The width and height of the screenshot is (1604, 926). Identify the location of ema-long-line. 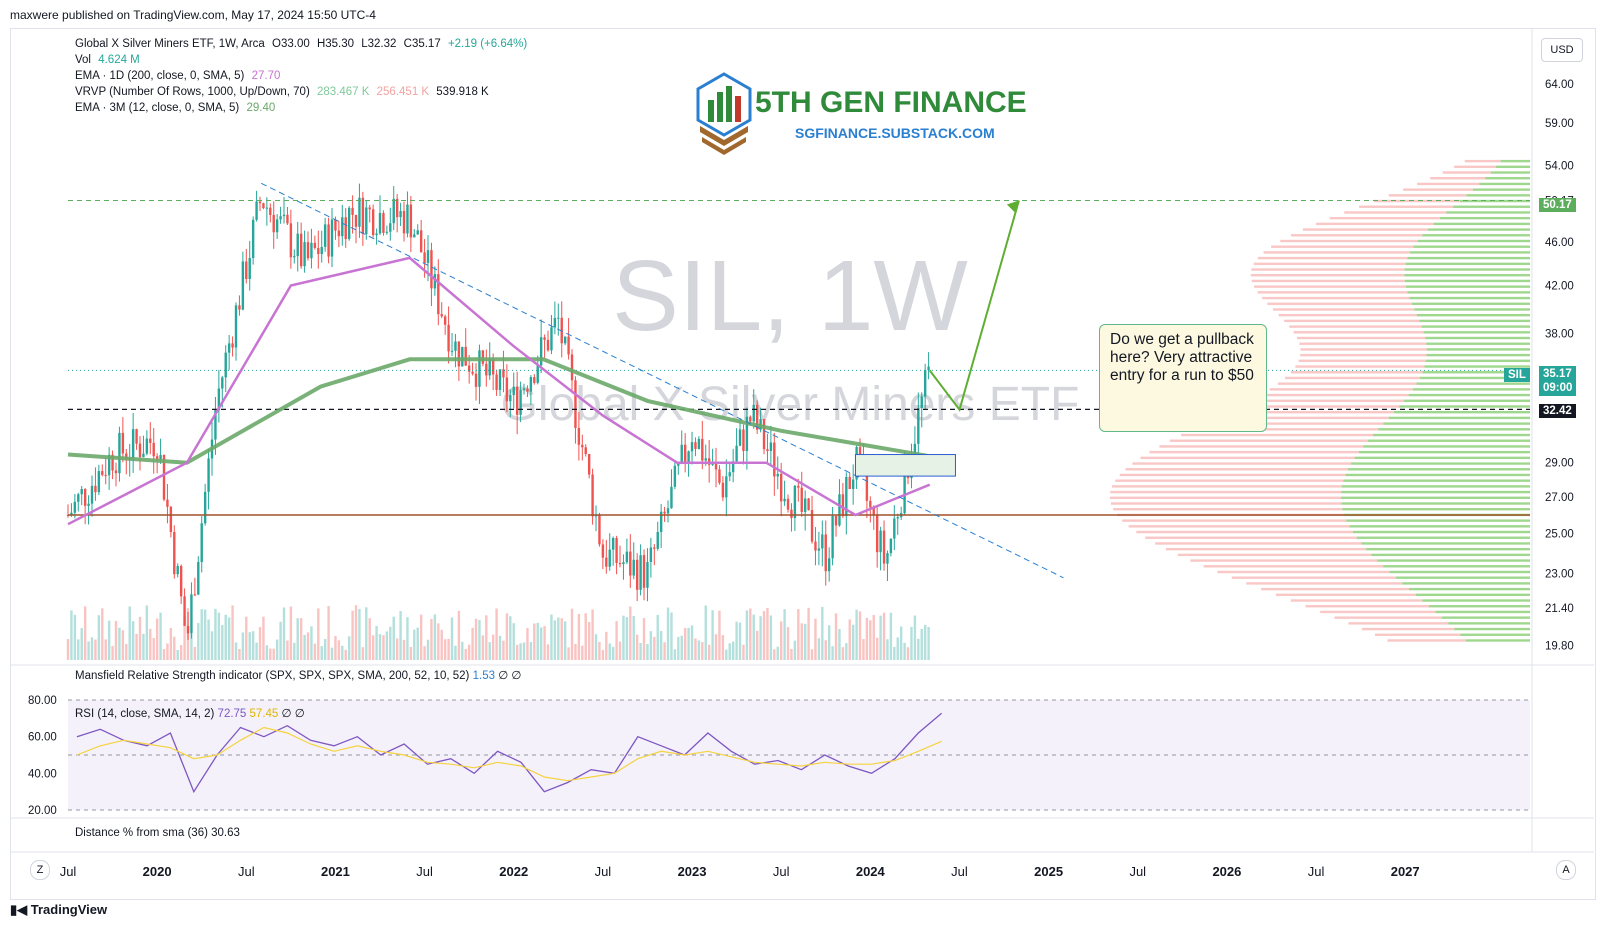
(499, 411).